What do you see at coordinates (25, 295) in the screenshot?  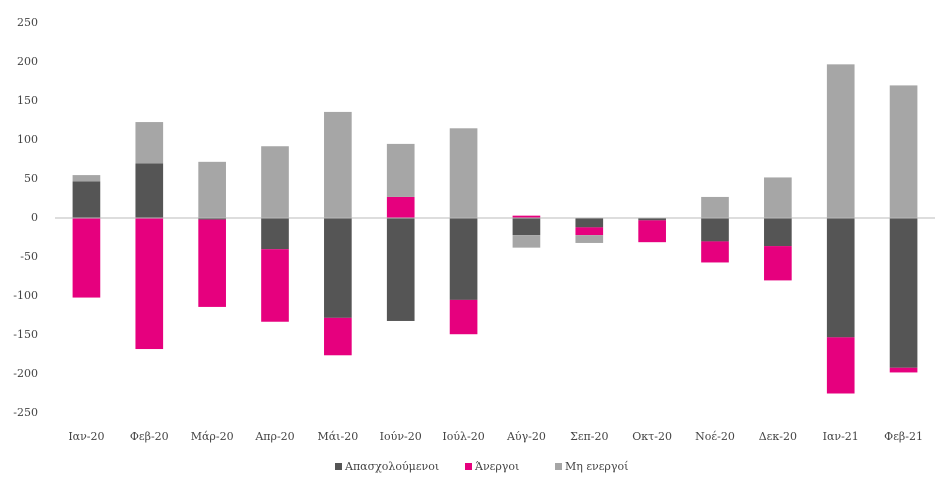 I see `y-tick-label: -100` at bounding box center [25, 295].